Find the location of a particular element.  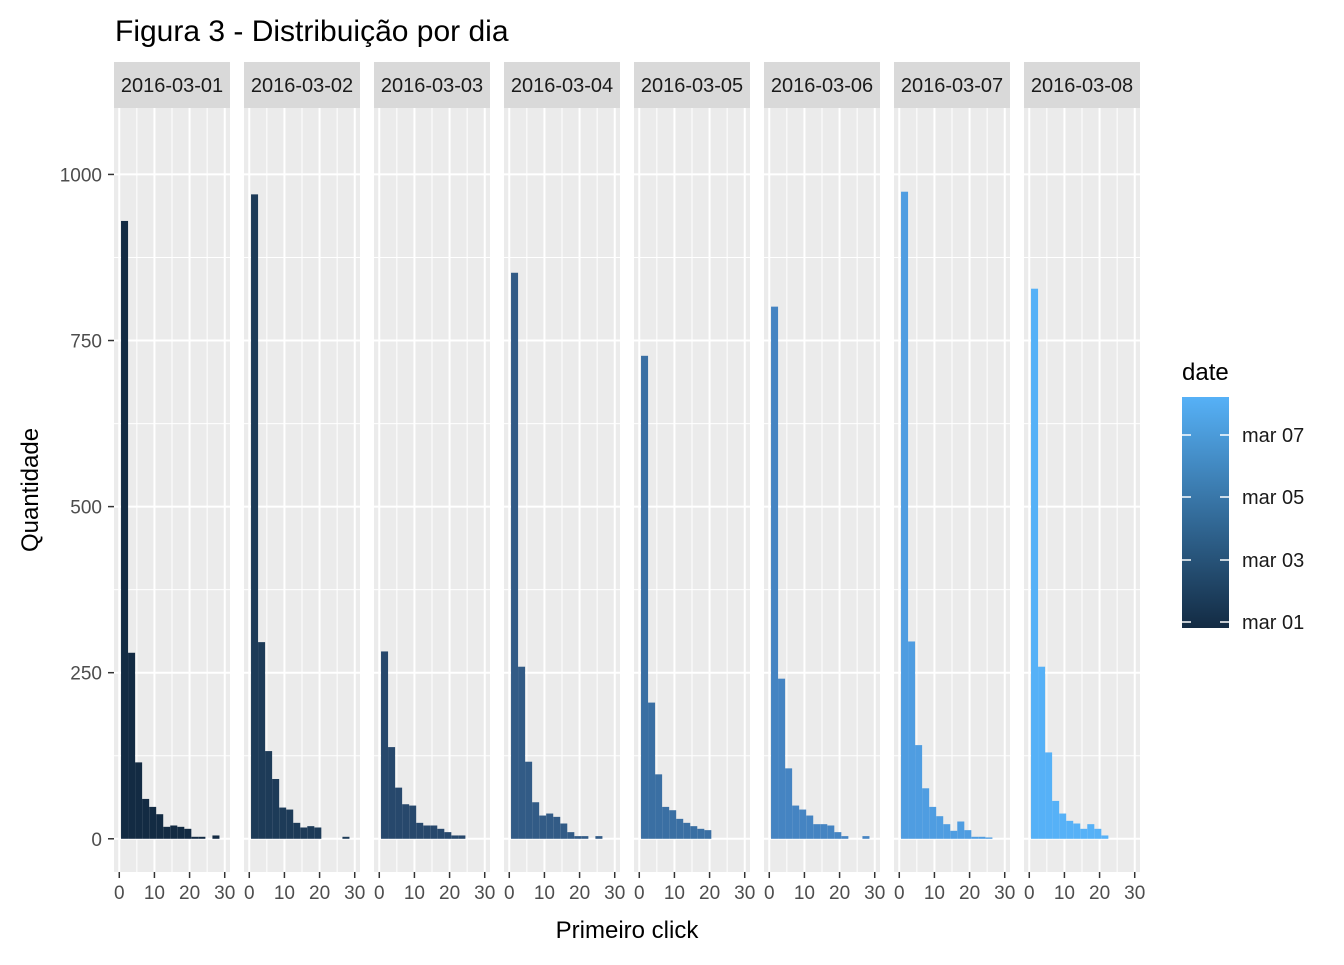

legend-label: mar 07 is located at coordinates (1273, 436).